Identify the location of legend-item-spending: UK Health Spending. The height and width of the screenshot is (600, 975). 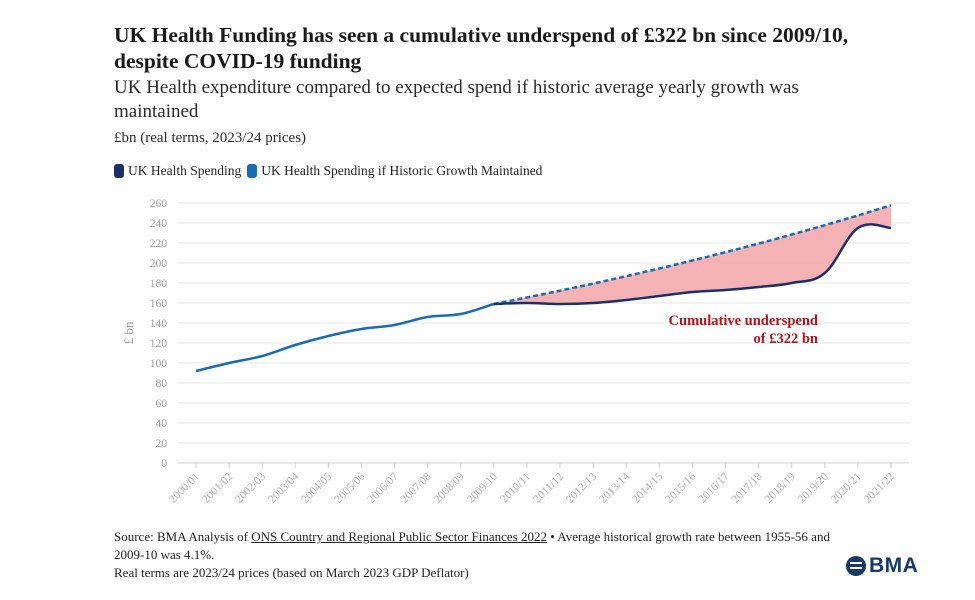
(177, 171).